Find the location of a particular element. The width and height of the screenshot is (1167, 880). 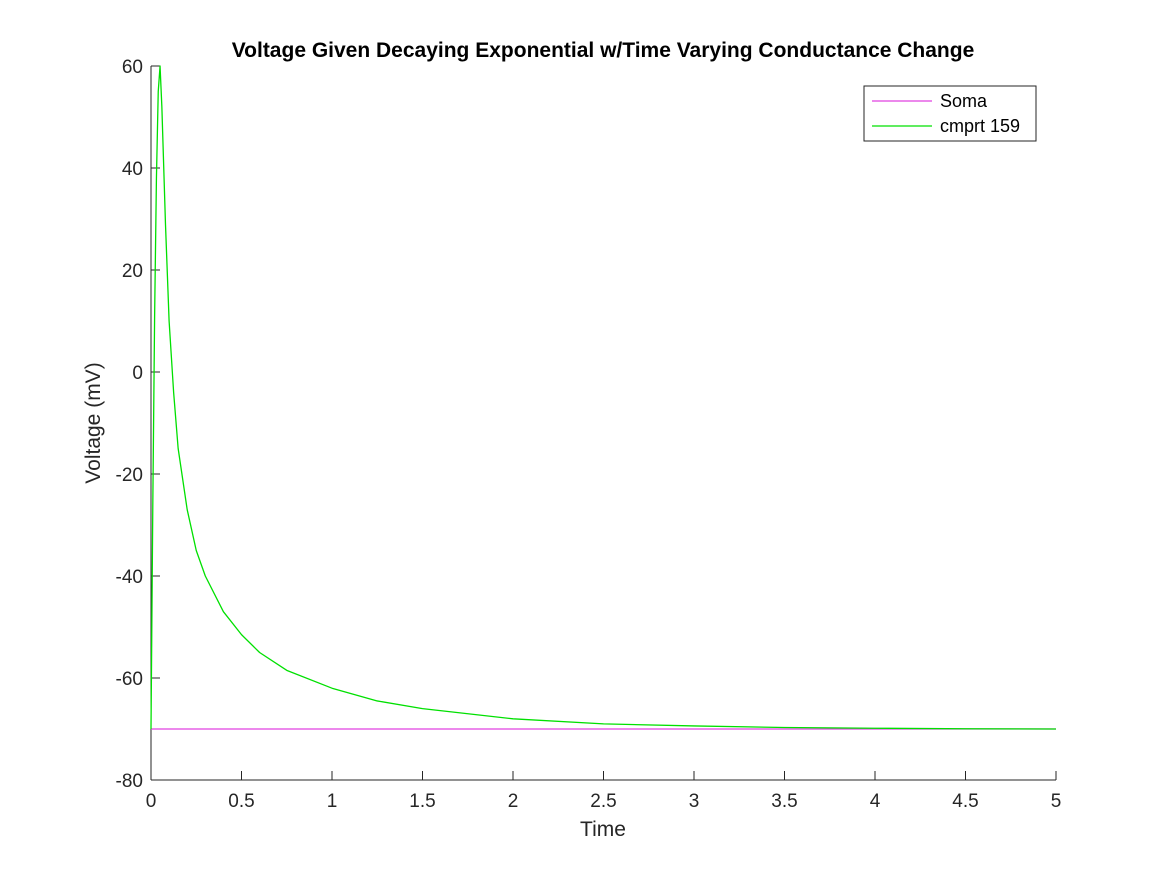

legend-label: Soma is located at coordinates (964, 101).